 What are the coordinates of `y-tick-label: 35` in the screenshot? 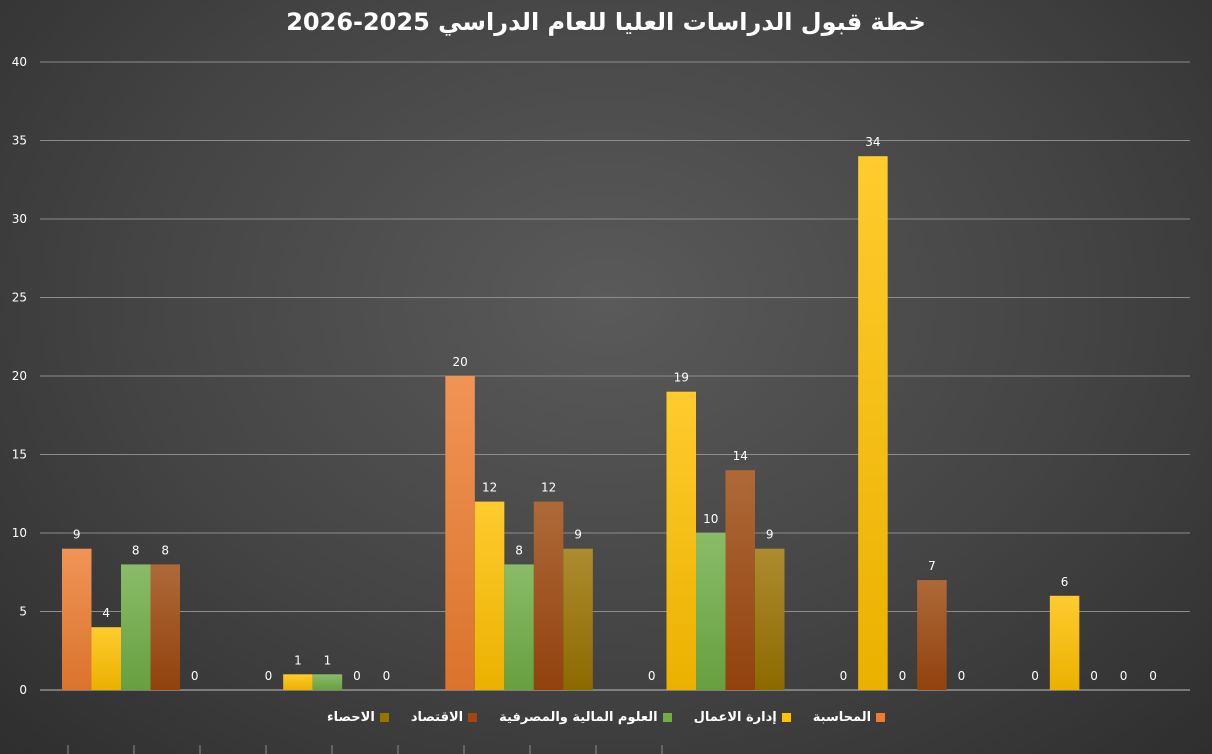 It's located at (19, 141).